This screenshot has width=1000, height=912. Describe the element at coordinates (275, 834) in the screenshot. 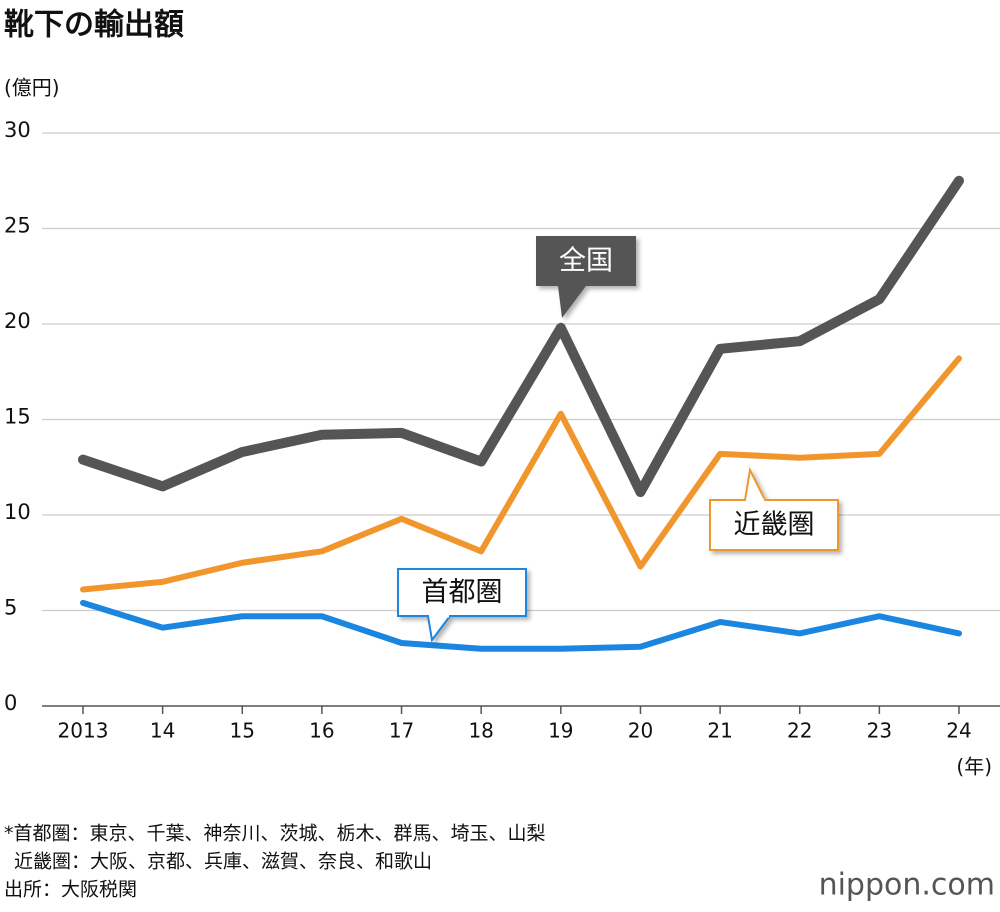

I see `footnote: *首都圏：東京、千葉、神奈川、茨城、栃木、群馬、埼玉、山梨` at that location.